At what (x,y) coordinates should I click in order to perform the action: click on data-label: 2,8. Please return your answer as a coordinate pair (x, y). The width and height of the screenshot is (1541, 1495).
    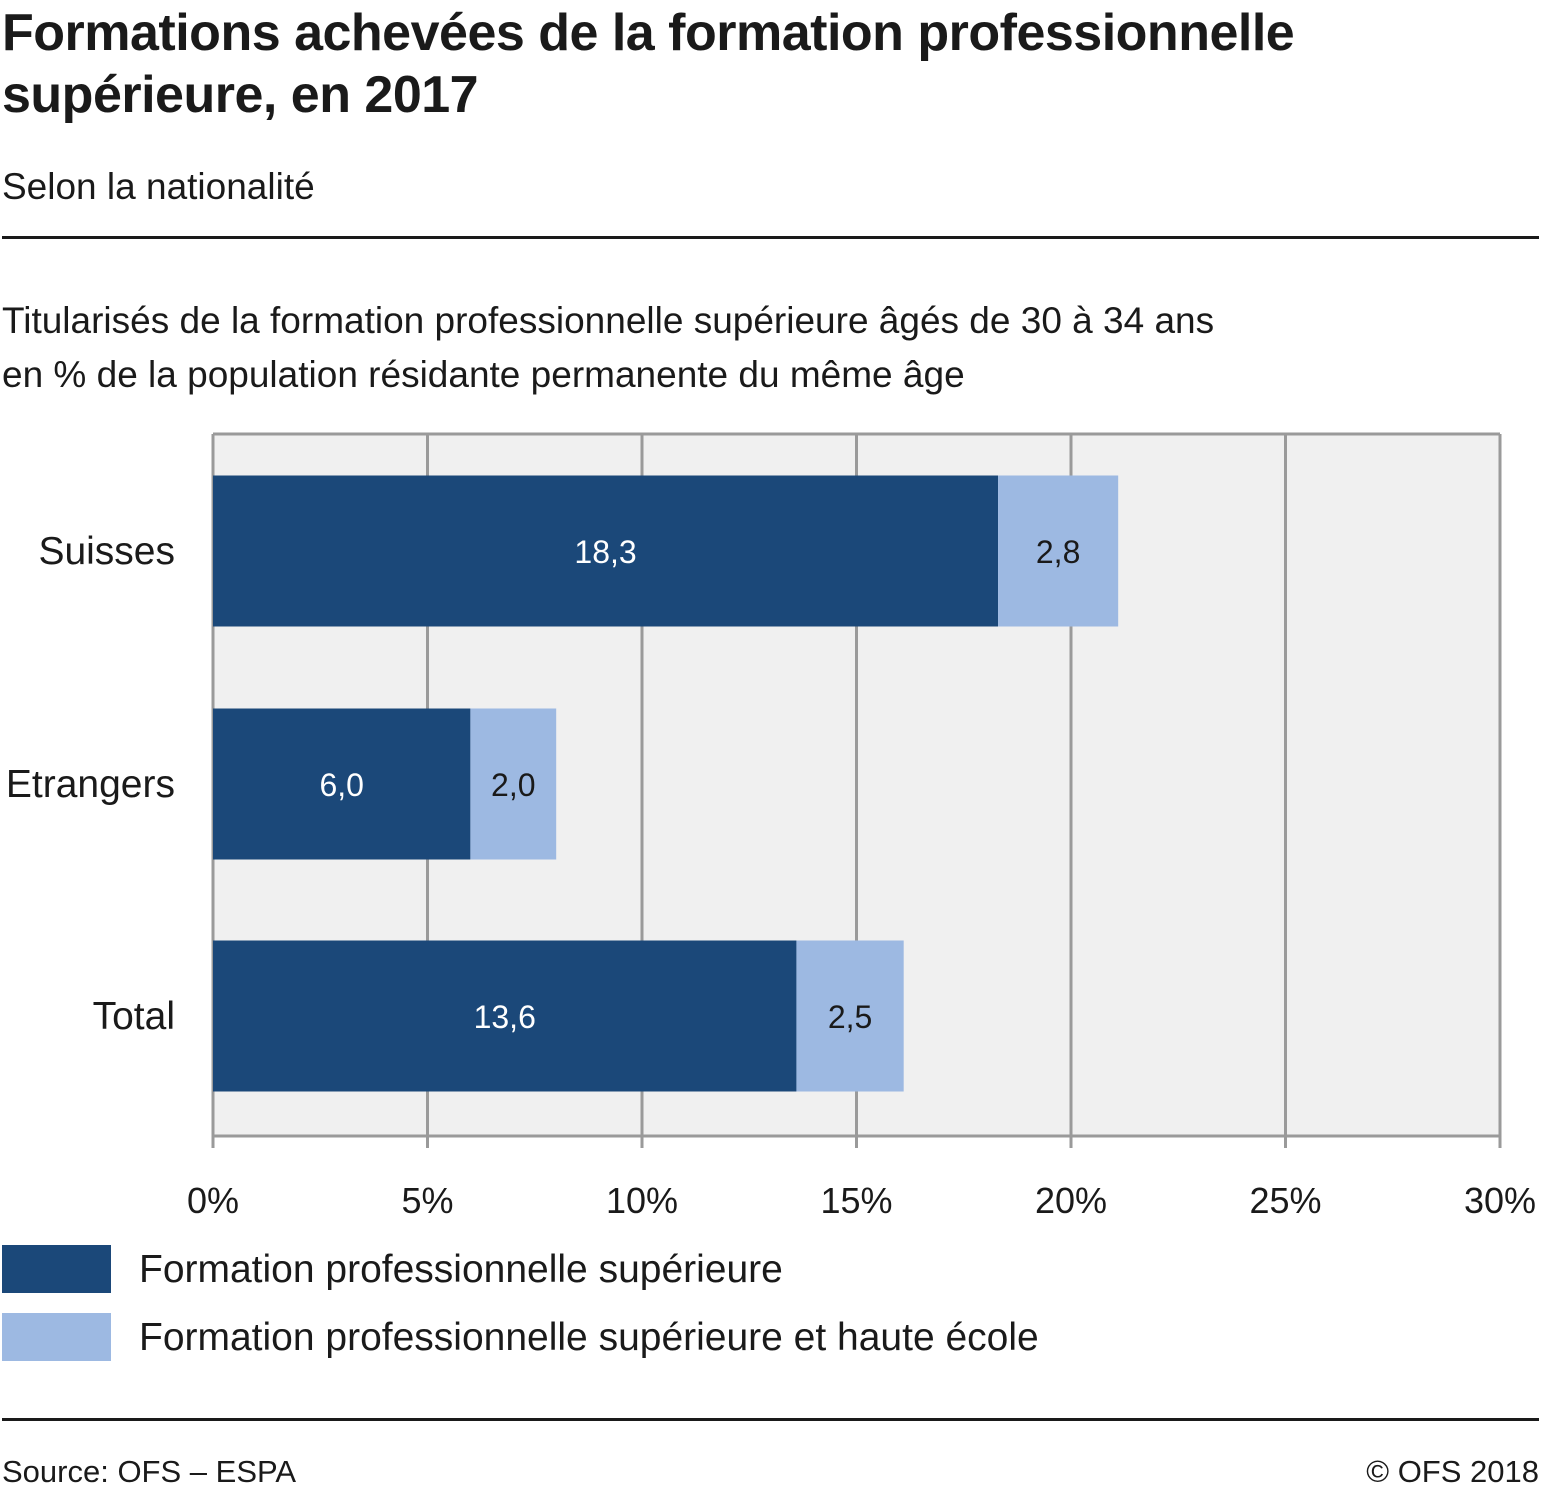
    Looking at the image, I should click on (1058, 552).